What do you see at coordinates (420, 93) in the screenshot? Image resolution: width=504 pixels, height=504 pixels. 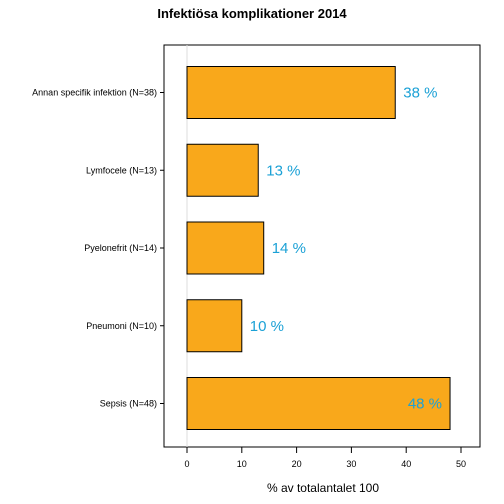 I see `data-label-0: 38 %` at bounding box center [420, 93].